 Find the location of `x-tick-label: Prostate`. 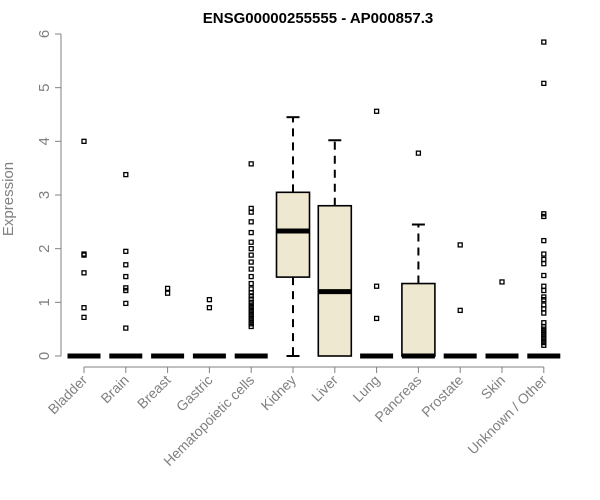

x-tick-label: Prostate is located at coordinates (442, 396).